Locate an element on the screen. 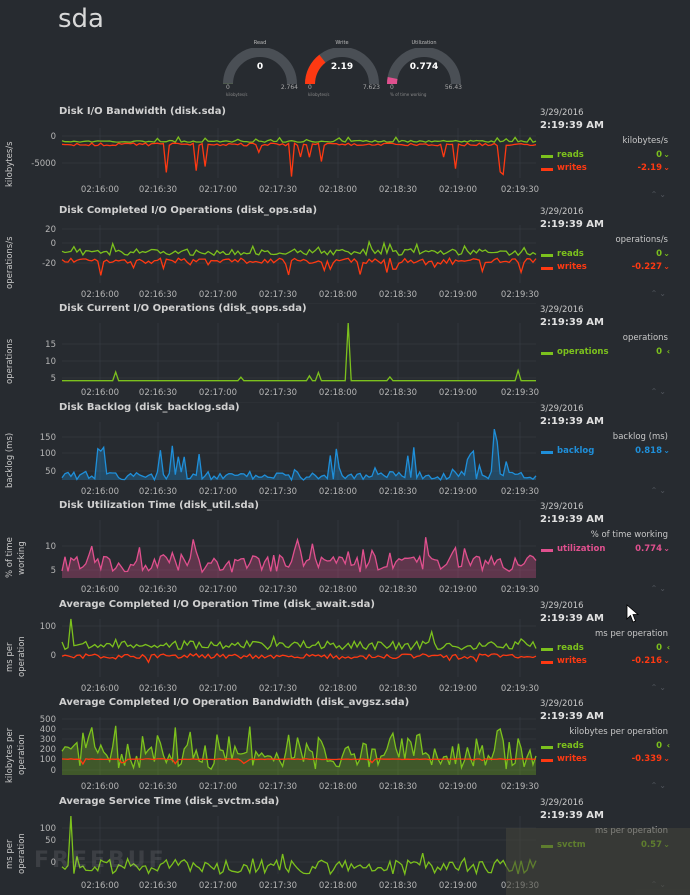 Image resolution: width=690 pixels, height=895 pixels. legend-item-operations: operations 0 ‹ is located at coordinates (605, 353).